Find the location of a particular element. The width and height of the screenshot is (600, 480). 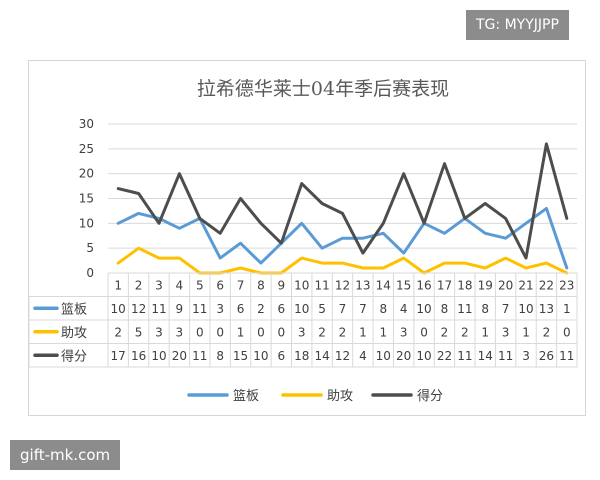

y-tick-label: 15 is located at coordinates (86, 199).